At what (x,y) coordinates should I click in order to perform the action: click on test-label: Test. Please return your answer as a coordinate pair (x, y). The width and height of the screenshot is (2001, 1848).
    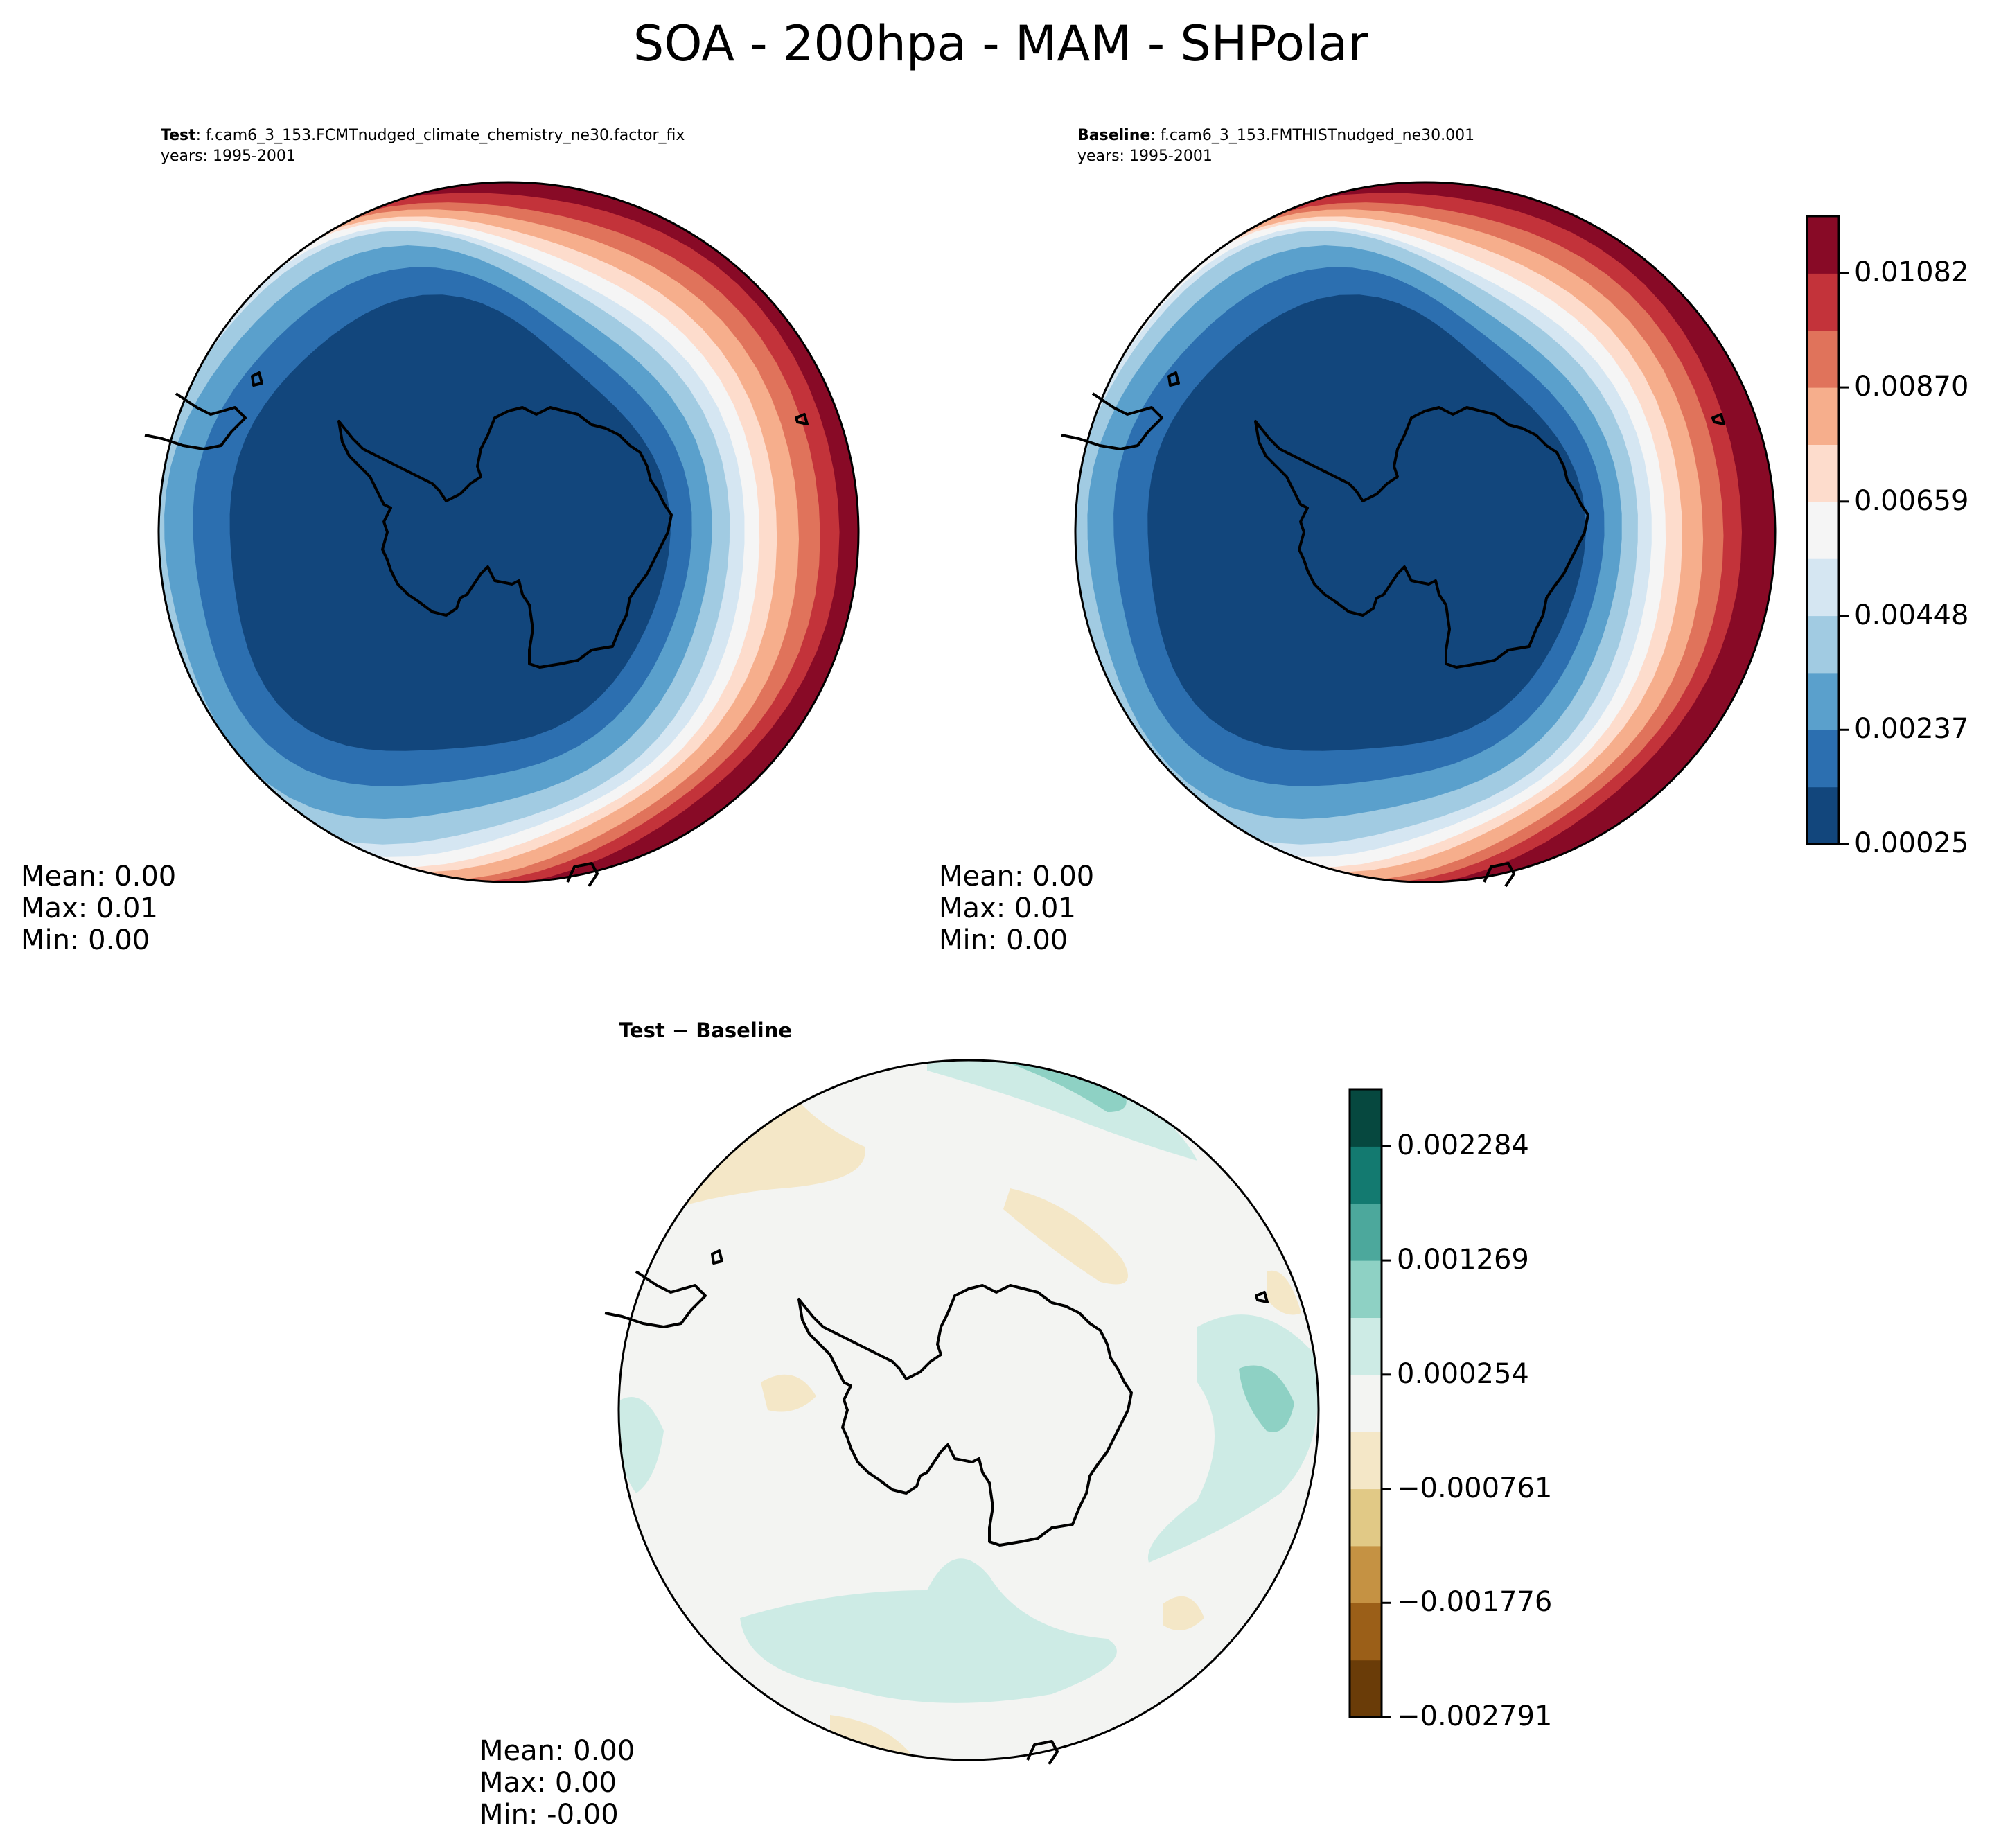
    Looking at the image, I should click on (178, 135).